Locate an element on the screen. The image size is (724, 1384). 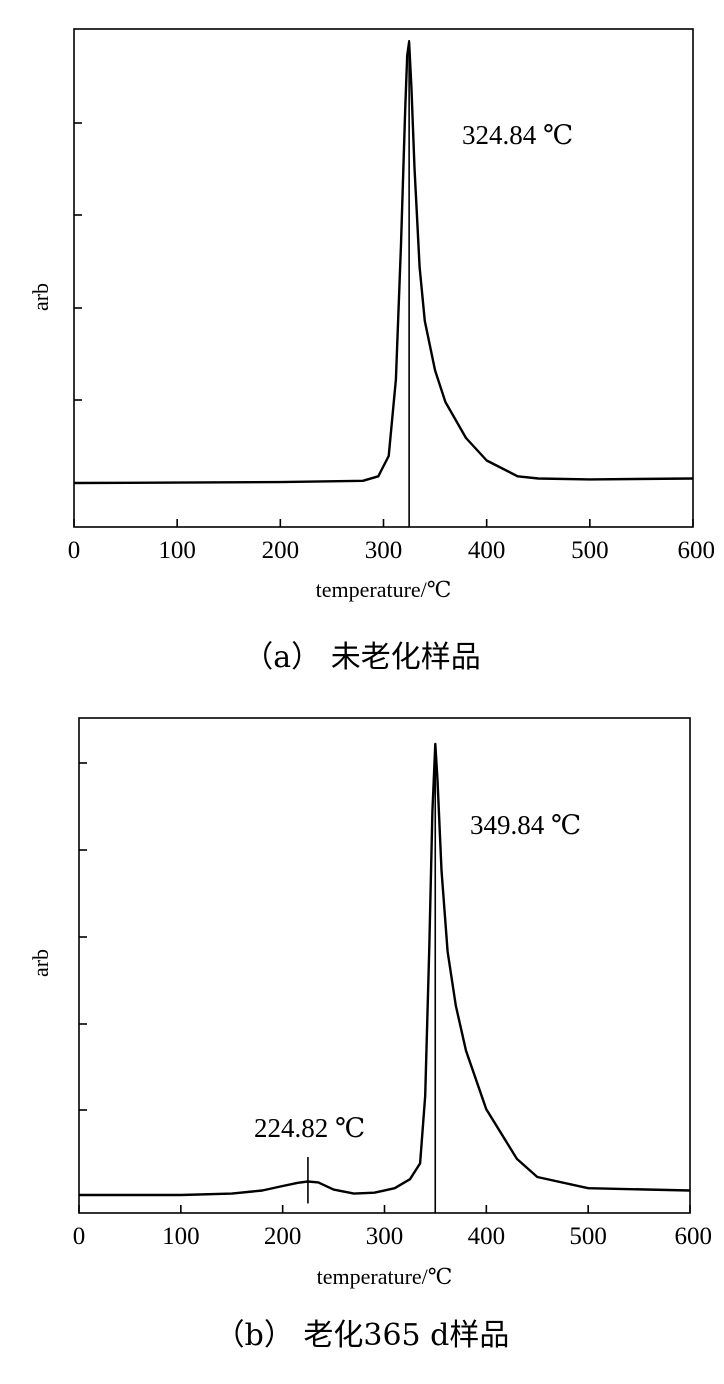
chart-a-x-tick-label-300: 300 is located at coordinates (384, 550).